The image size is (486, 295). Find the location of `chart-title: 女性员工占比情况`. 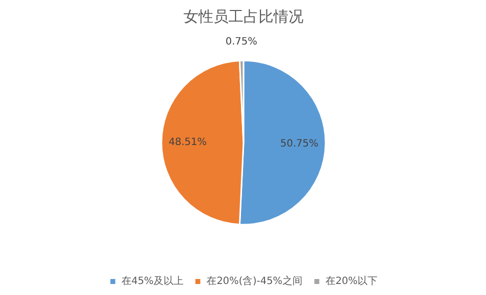

chart-title: 女性员工占比情况 is located at coordinates (244, 17).